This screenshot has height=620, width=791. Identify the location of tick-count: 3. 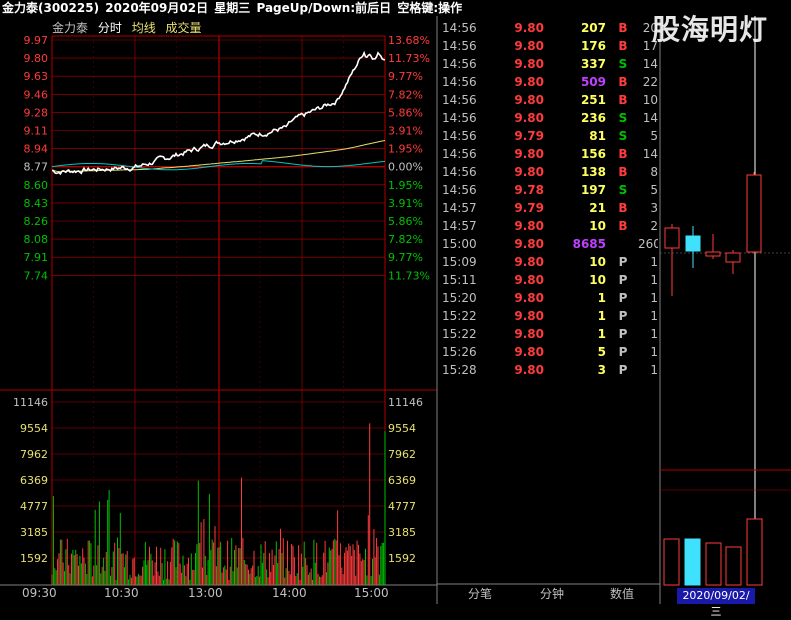
(654, 208).